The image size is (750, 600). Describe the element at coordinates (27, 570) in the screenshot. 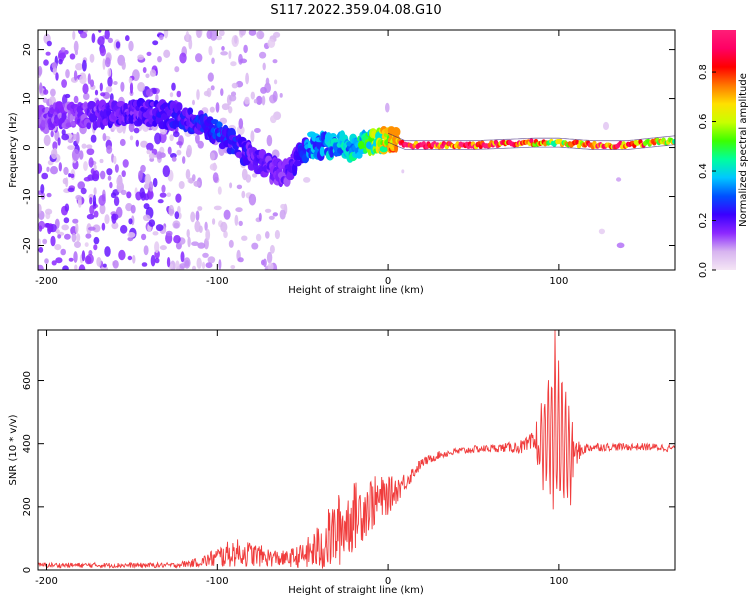

I see `y-tick-label: 0` at that location.